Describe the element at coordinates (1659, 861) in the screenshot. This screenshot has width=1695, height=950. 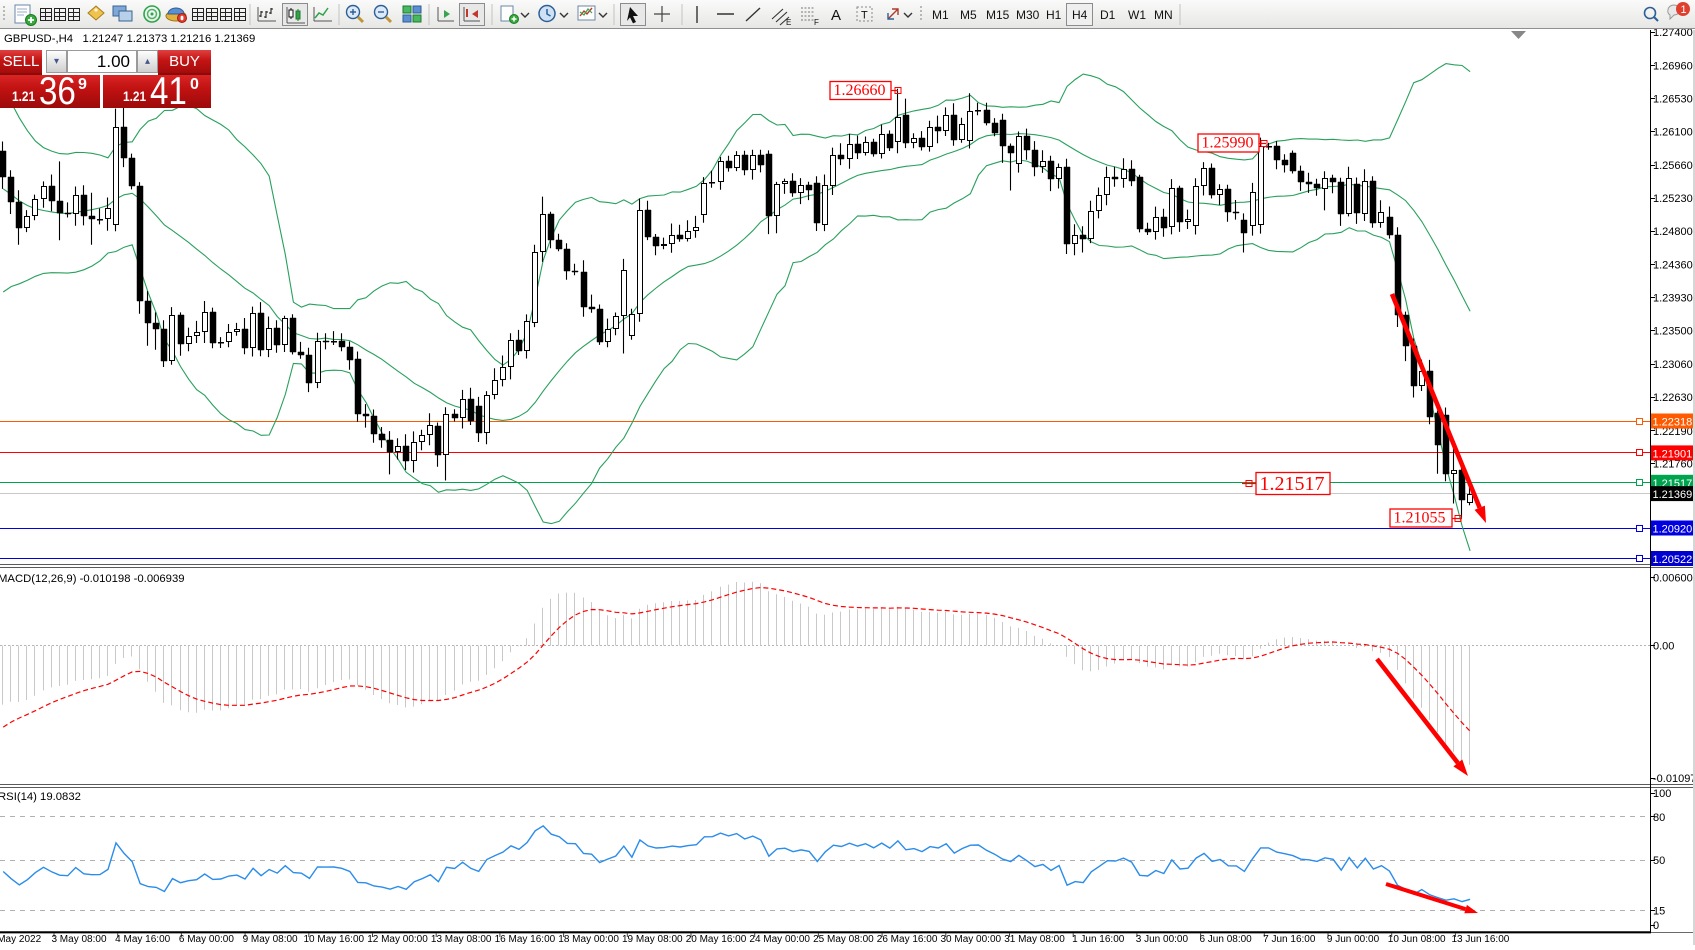
I see `svg-text: 50` at that location.